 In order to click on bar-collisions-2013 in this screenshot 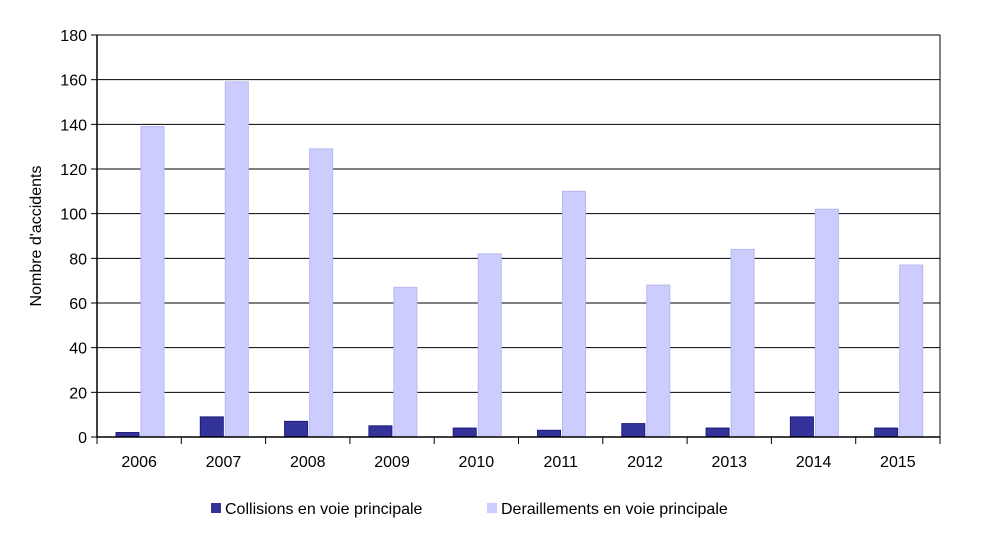, I will do `click(717, 432)`.